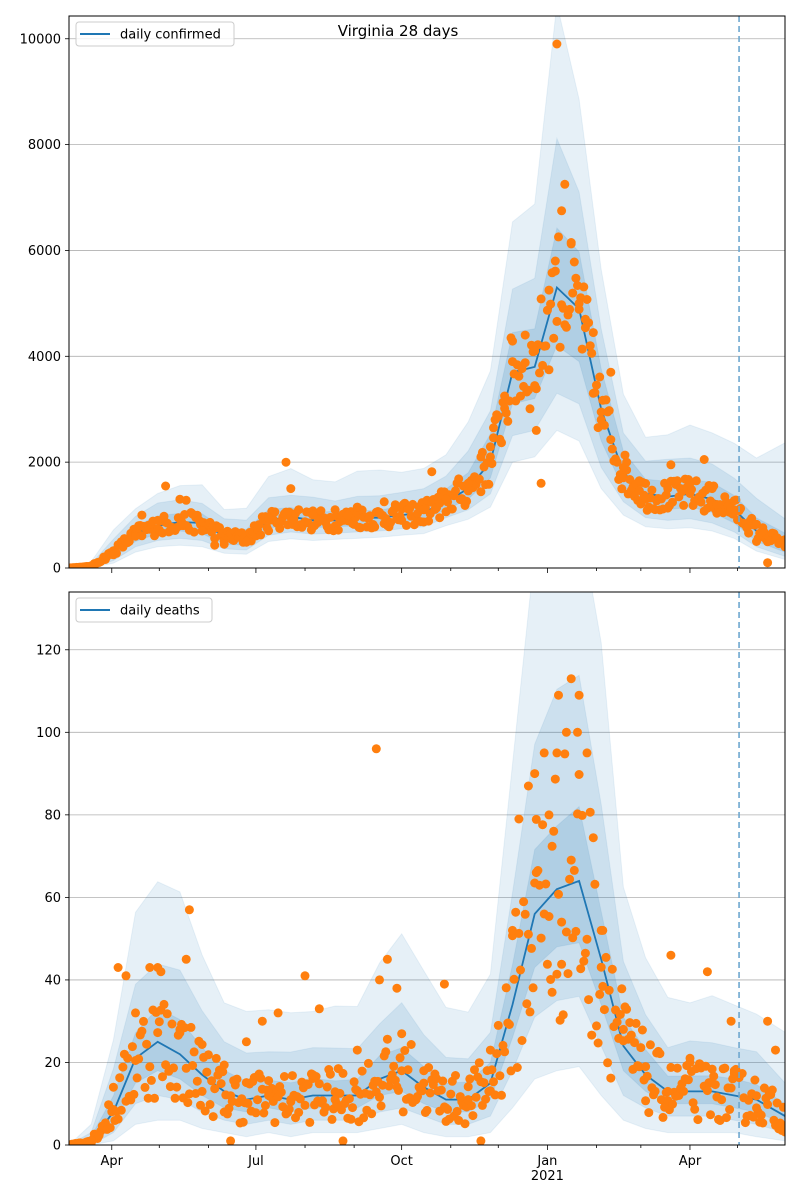 Image resolution: width=800 pixels, height=1200 pixels. What do you see at coordinates (547, 1176) in the screenshot?
I see `x-tick-label: 2021` at bounding box center [547, 1176].